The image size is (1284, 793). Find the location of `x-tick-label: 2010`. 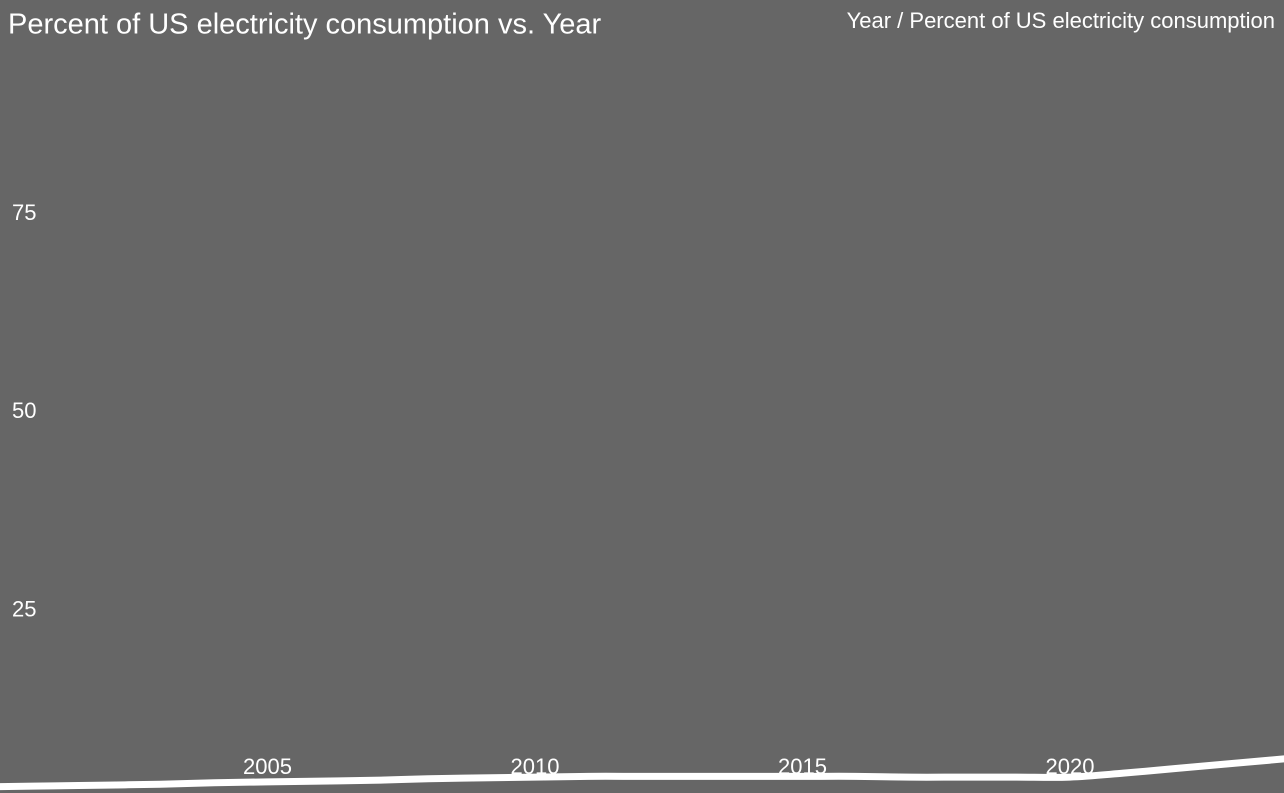

x-tick-label: 2010 is located at coordinates (535, 766).